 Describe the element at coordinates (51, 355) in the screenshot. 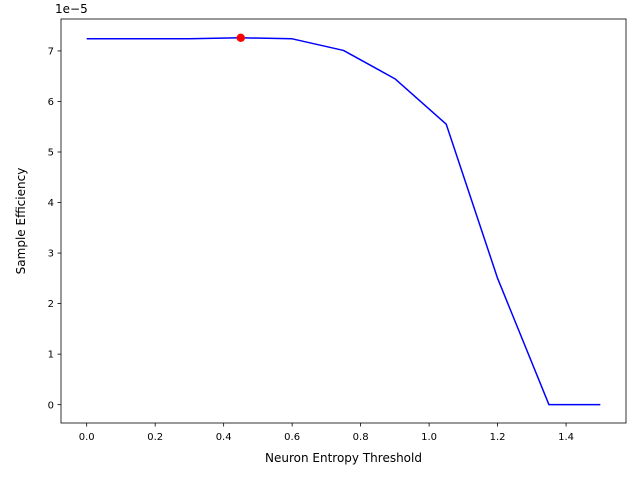

I see `y-tick-label: 1` at that location.